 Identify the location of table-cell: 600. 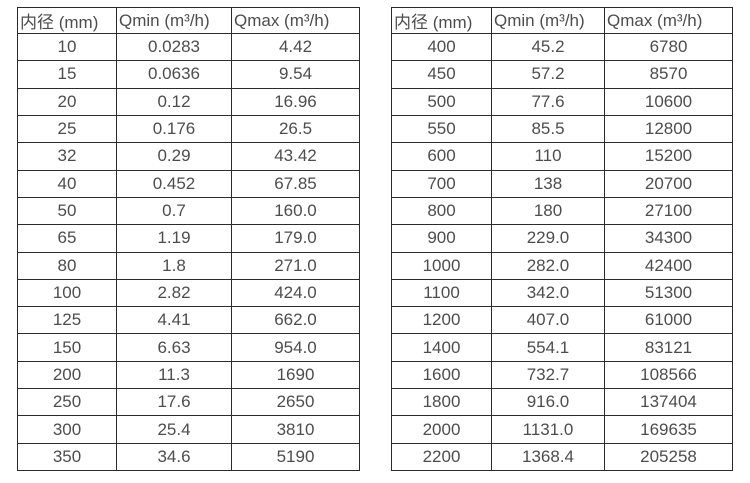
(441, 156).